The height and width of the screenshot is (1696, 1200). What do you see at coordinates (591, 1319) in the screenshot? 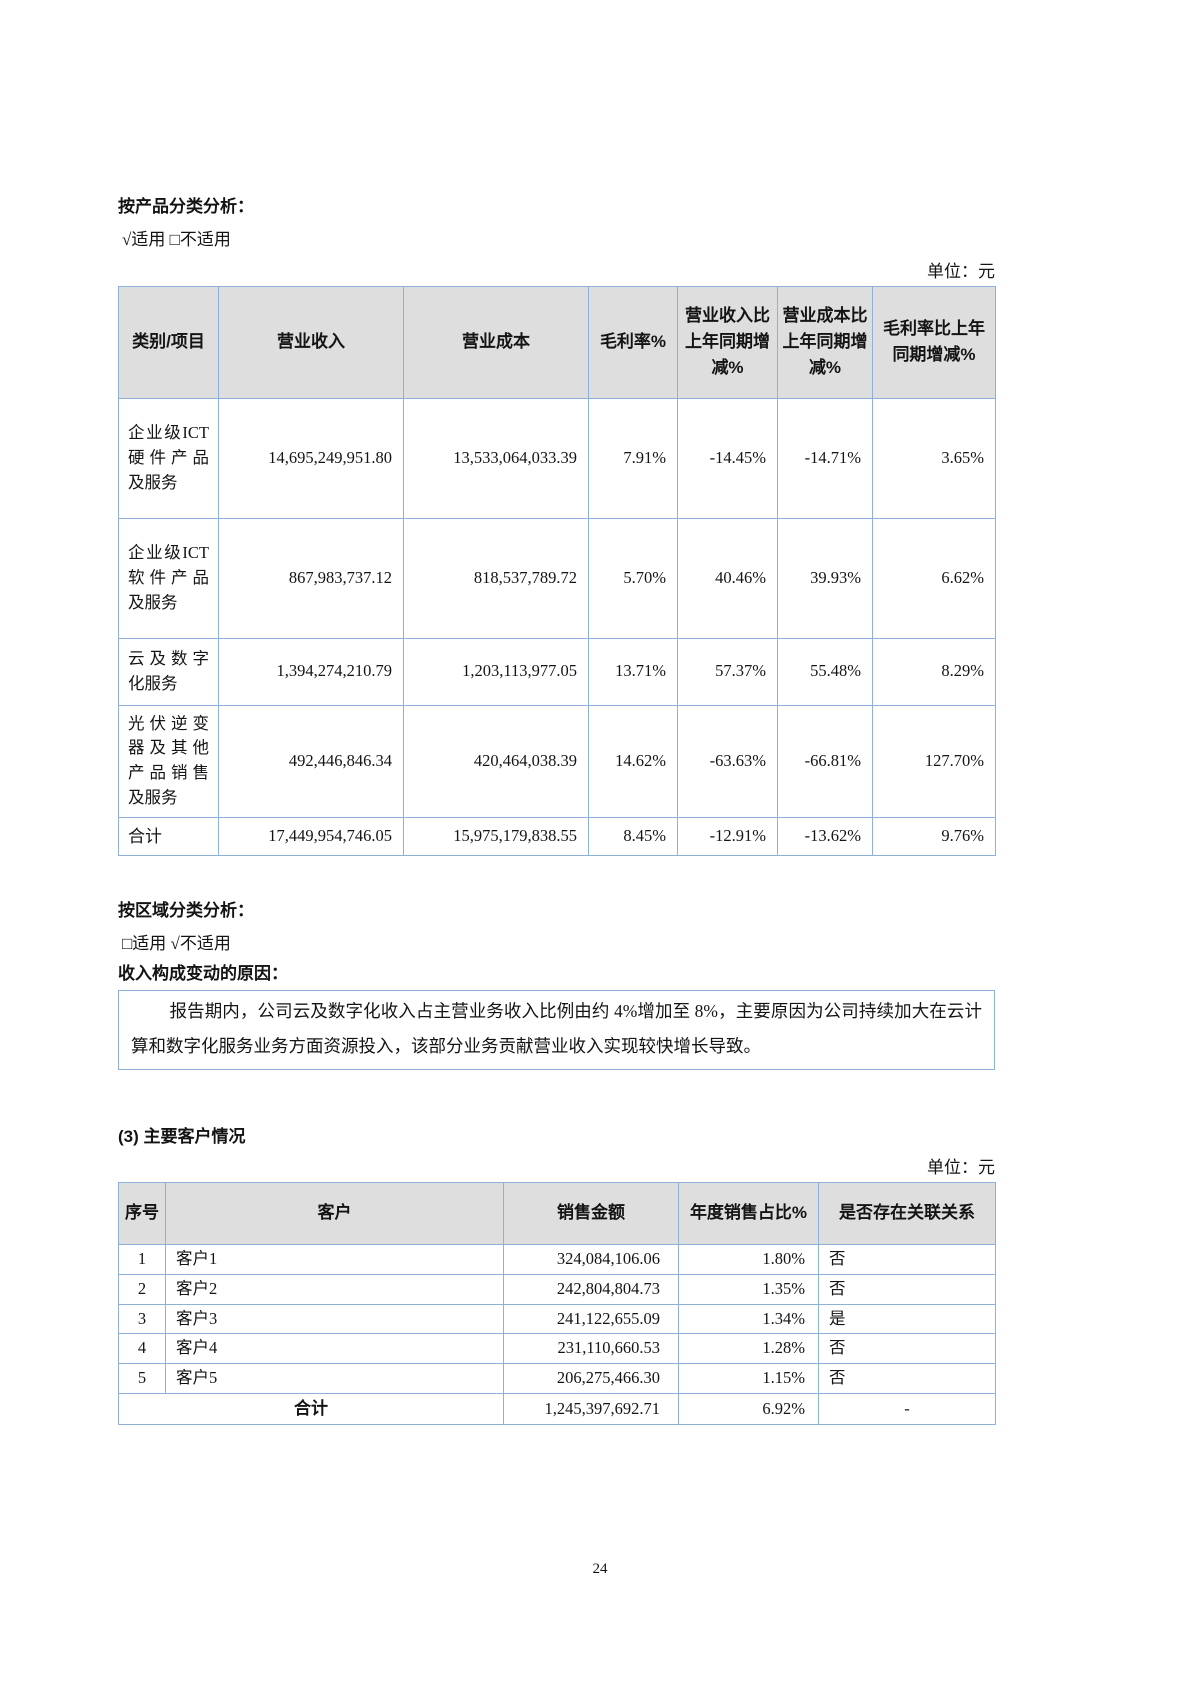
I see `row-amount: 241,122,655.09` at bounding box center [591, 1319].